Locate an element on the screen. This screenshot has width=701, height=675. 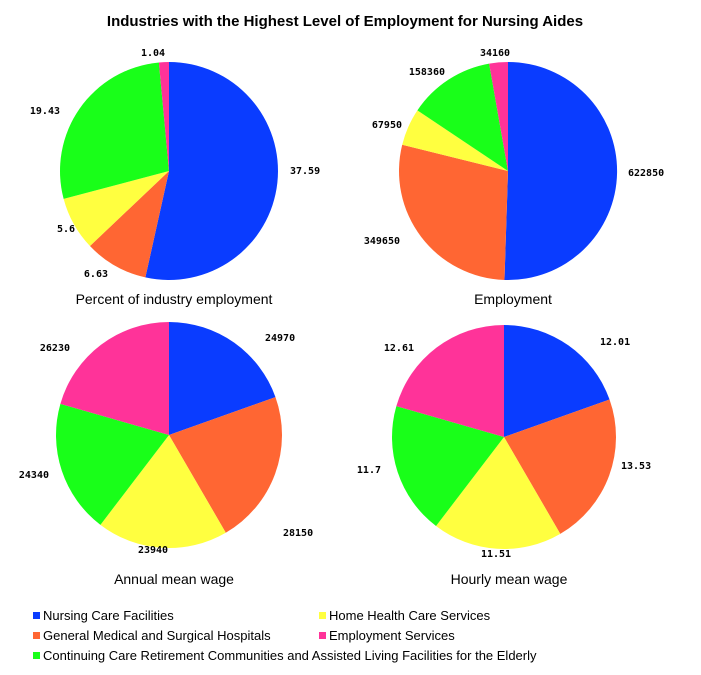
pie-3-value-label-general-hospitals: 28150 is located at coordinates (298, 533).